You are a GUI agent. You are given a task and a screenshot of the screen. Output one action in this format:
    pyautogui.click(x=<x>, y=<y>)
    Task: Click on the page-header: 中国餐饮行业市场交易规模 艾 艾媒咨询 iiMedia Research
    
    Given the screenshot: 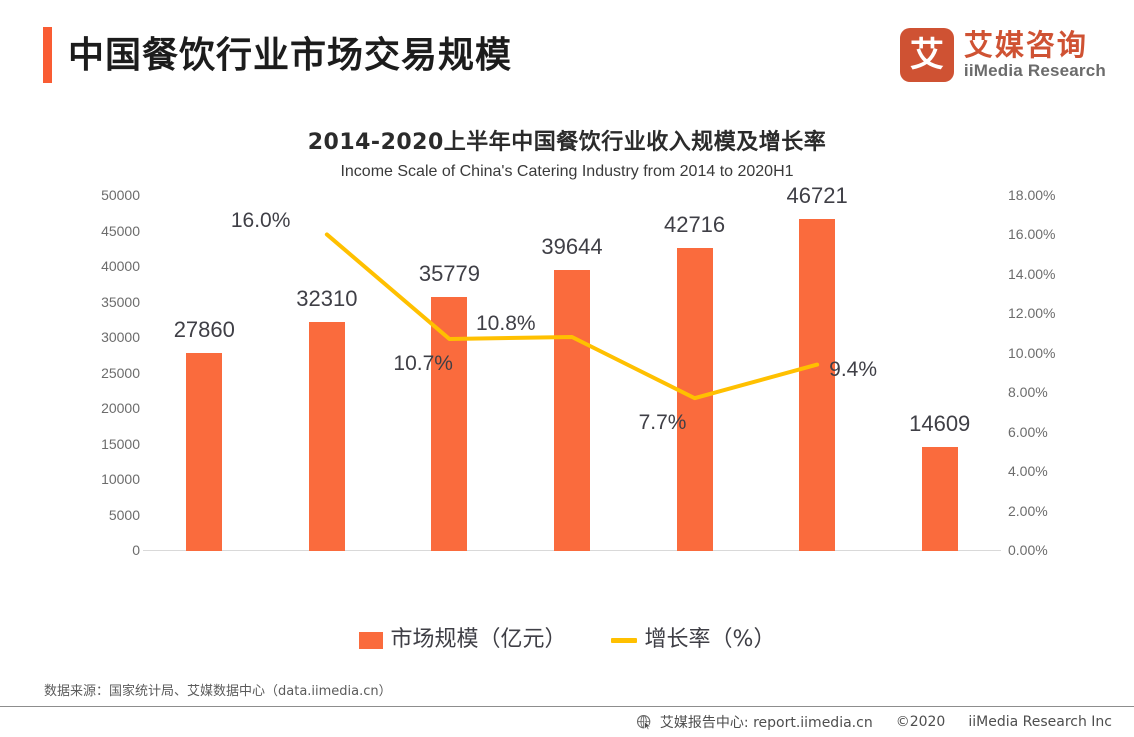 What is the action you would take?
    pyautogui.click(x=567, y=55)
    